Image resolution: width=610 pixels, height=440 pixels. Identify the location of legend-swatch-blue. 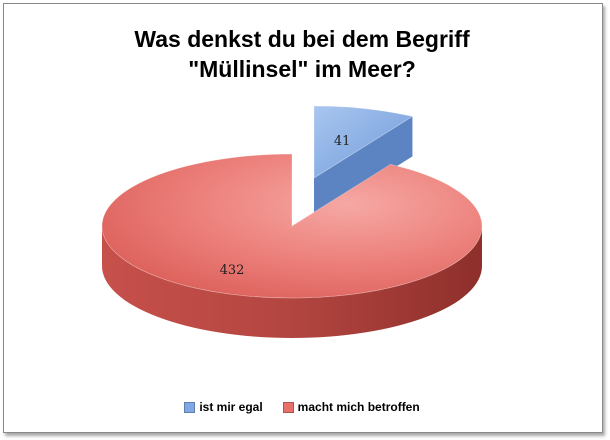
(190, 407).